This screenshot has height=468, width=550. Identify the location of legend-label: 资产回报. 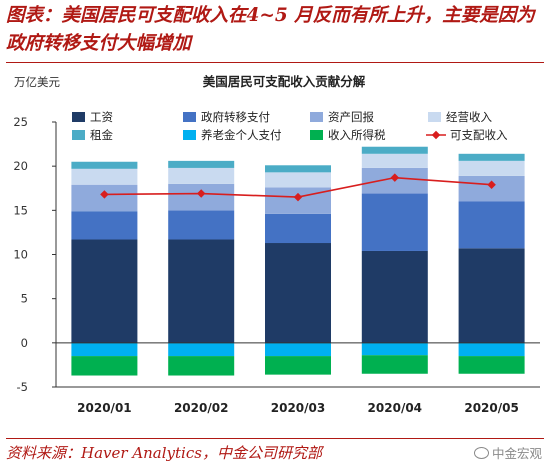
(351, 117).